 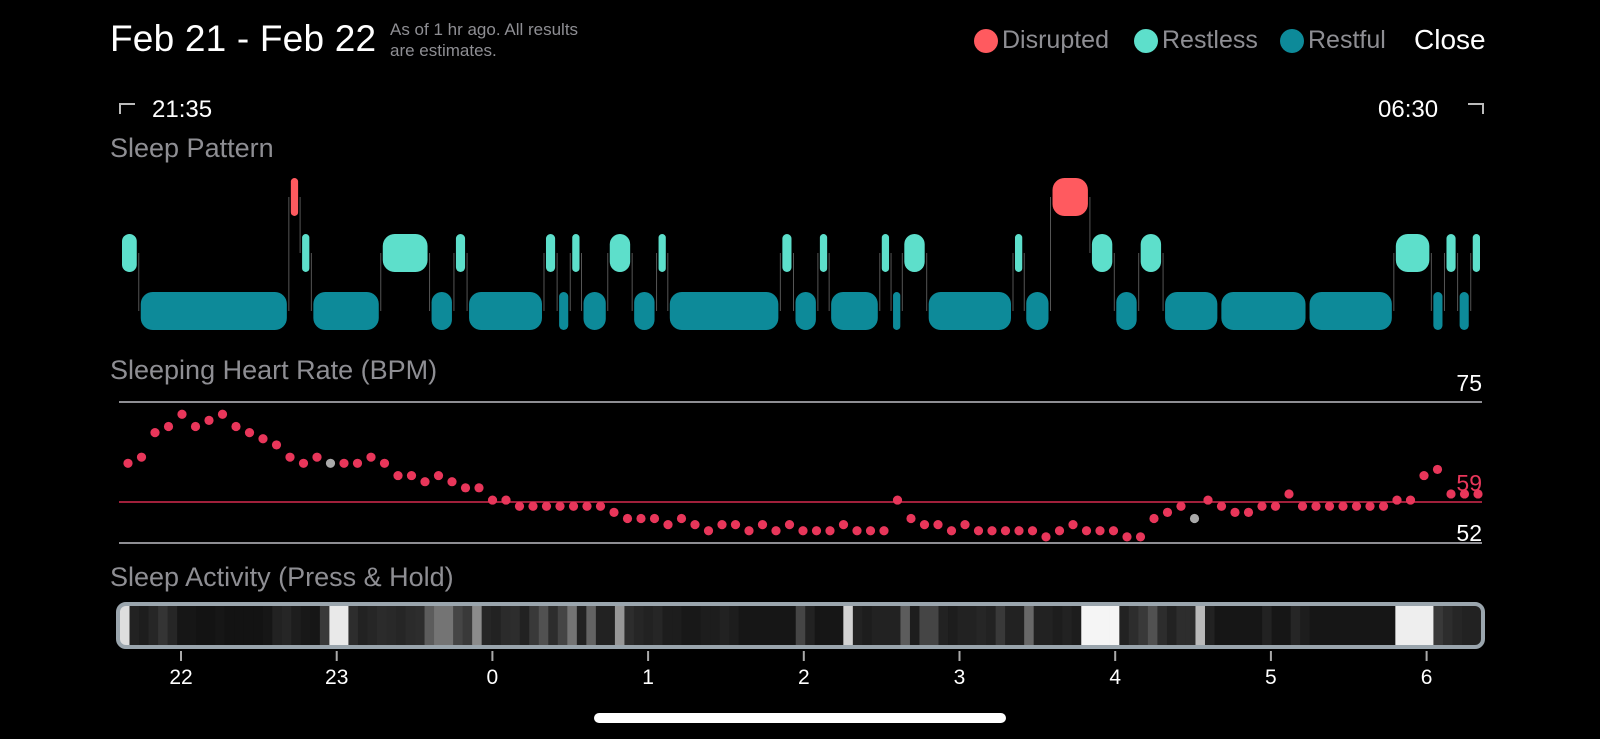 I want to click on date-range-title: Feb 21 - Feb 22, so click(x=243, y=38).